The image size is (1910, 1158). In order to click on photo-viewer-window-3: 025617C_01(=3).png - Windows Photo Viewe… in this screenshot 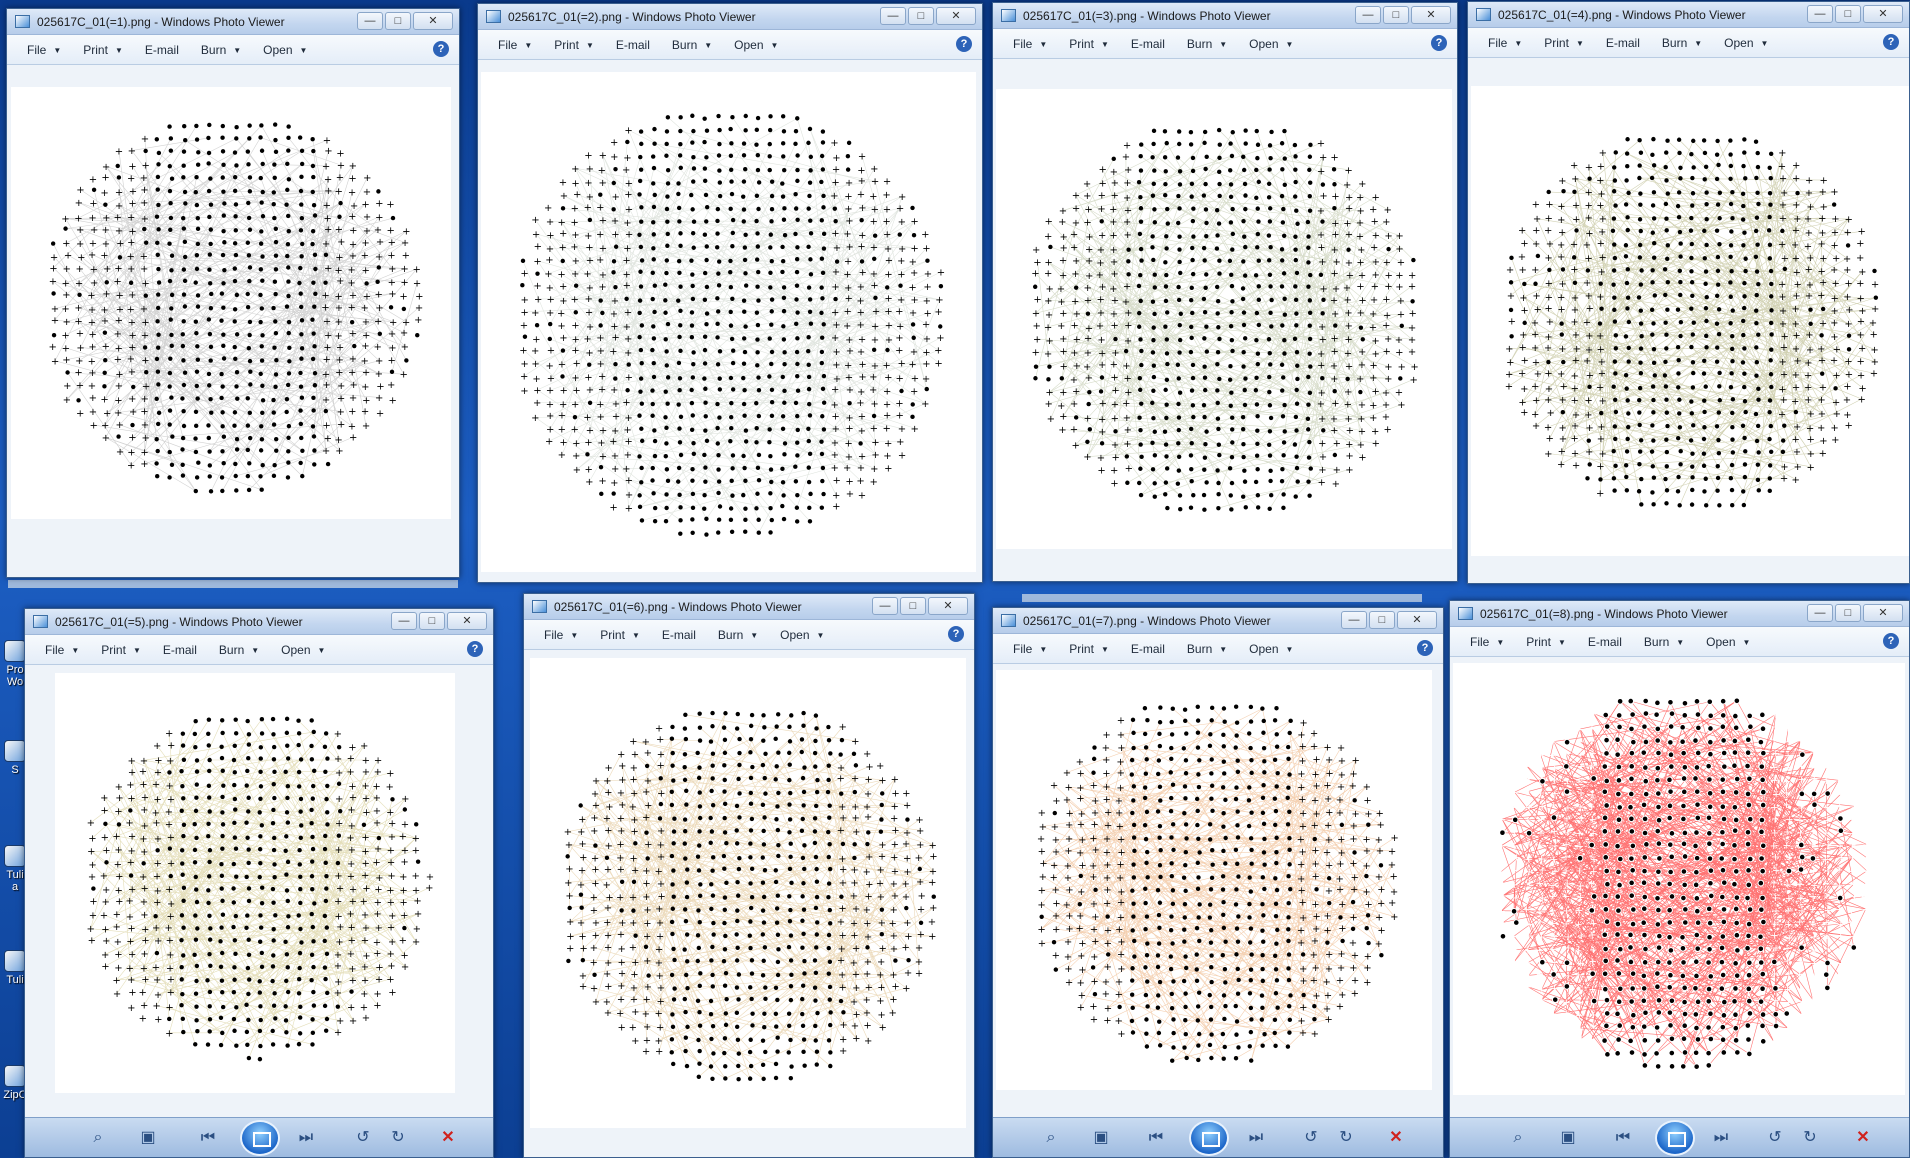, I will do `click(1225, 292)`.